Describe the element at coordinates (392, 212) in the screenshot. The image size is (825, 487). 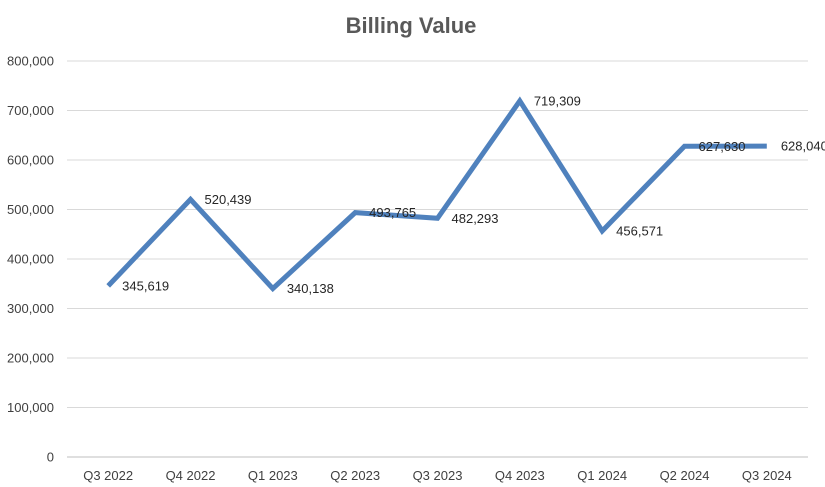
I see `data-label: 493,765` at that location.